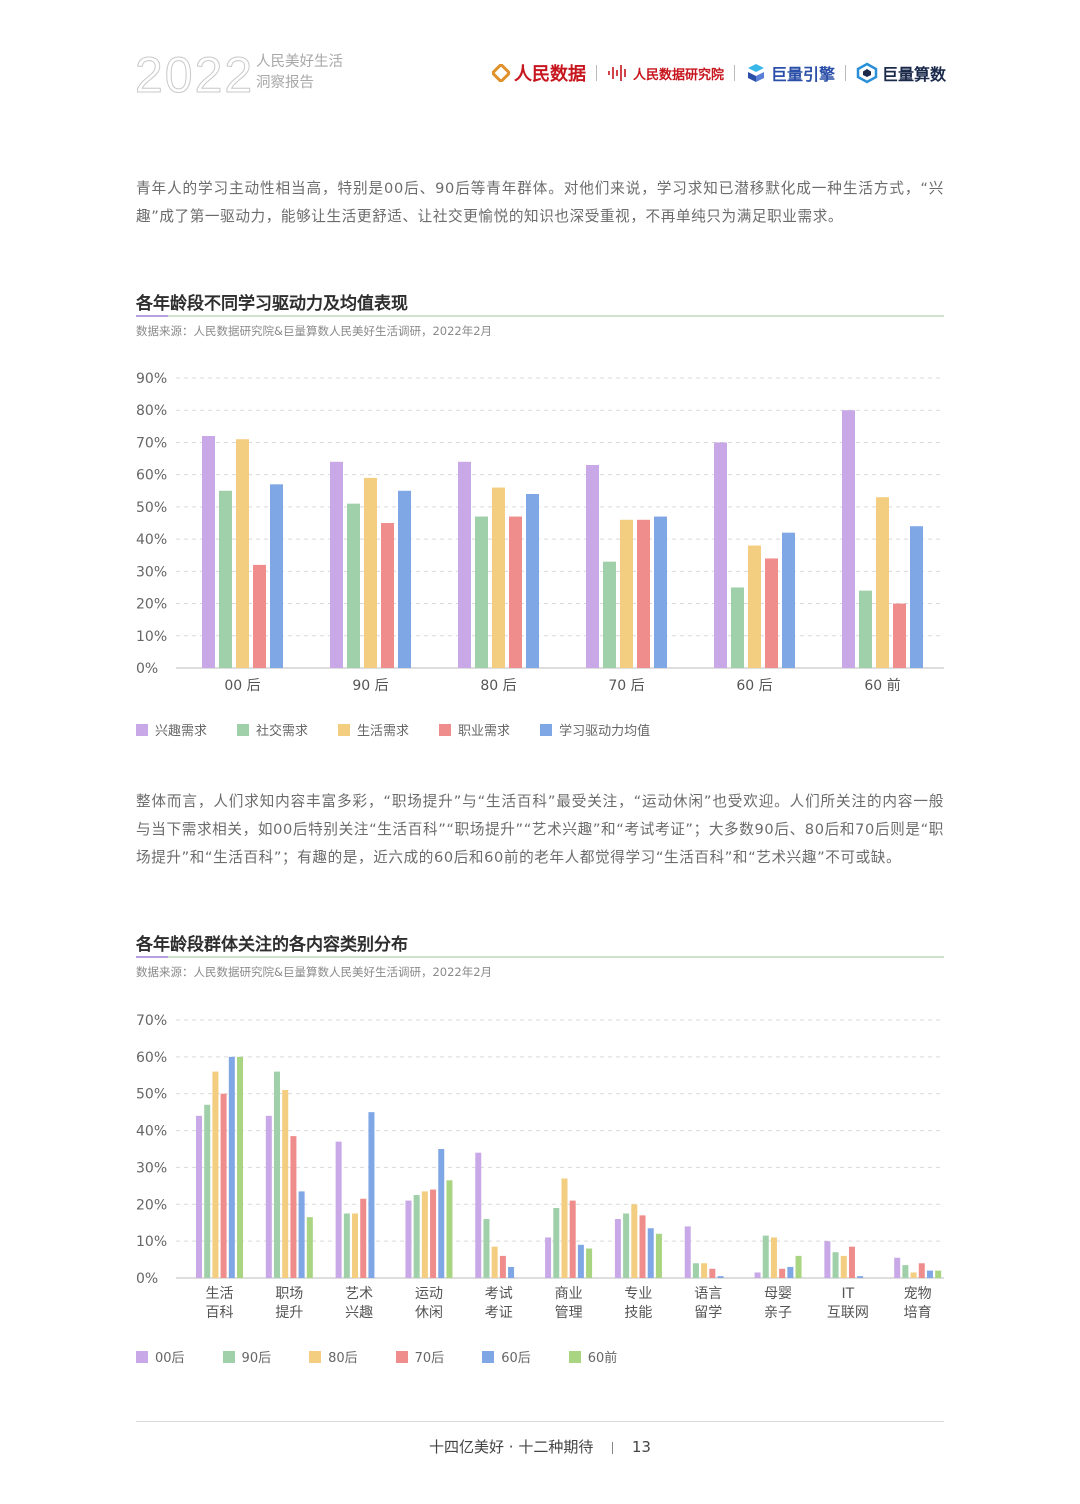 The height and width of the screenshot is (1504, 1080). I want to click on chart2-legend: 00后 90后 80后 70后 60后 60前, so click(376, 1356).